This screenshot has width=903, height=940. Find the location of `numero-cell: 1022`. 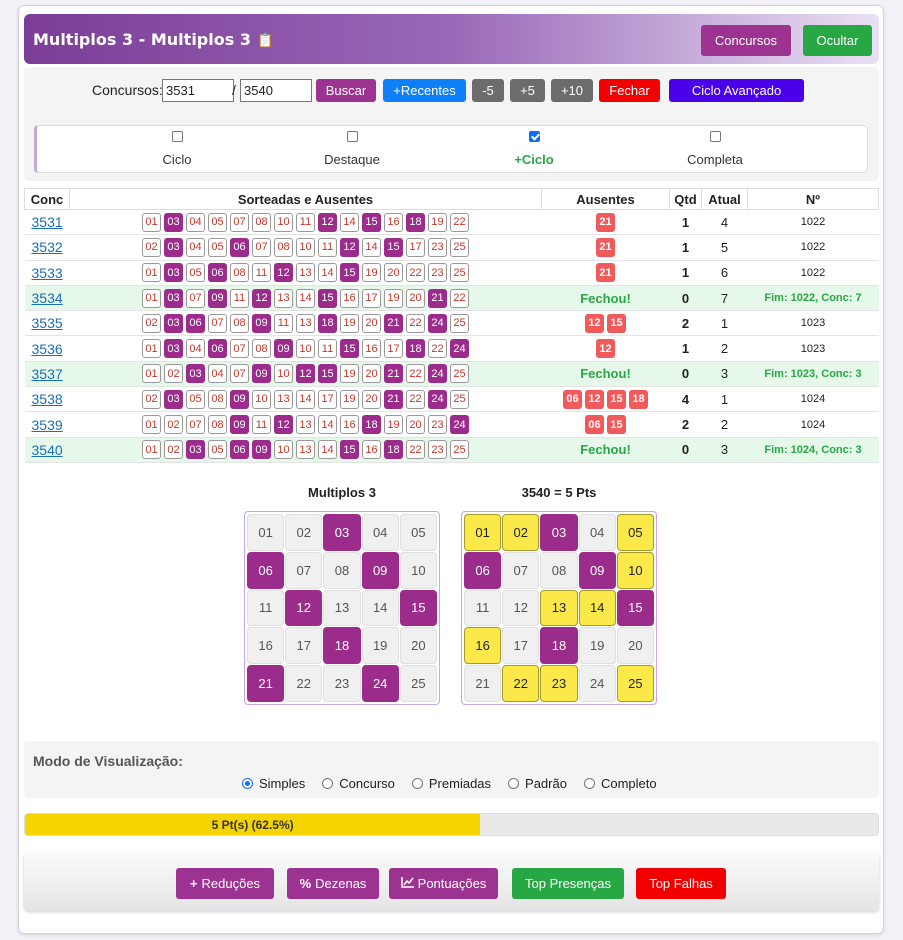

numero-cell: 1022 is located at coordinates (813, 222).